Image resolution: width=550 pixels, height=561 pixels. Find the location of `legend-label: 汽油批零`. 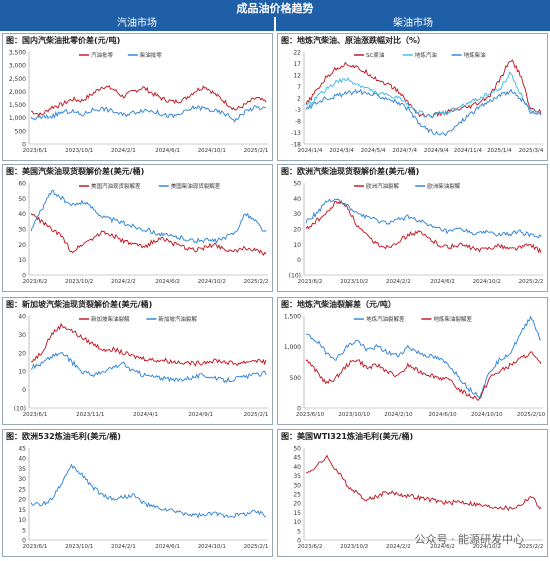

legend-label: 汽油批零 is located at coordinates (102, 55).